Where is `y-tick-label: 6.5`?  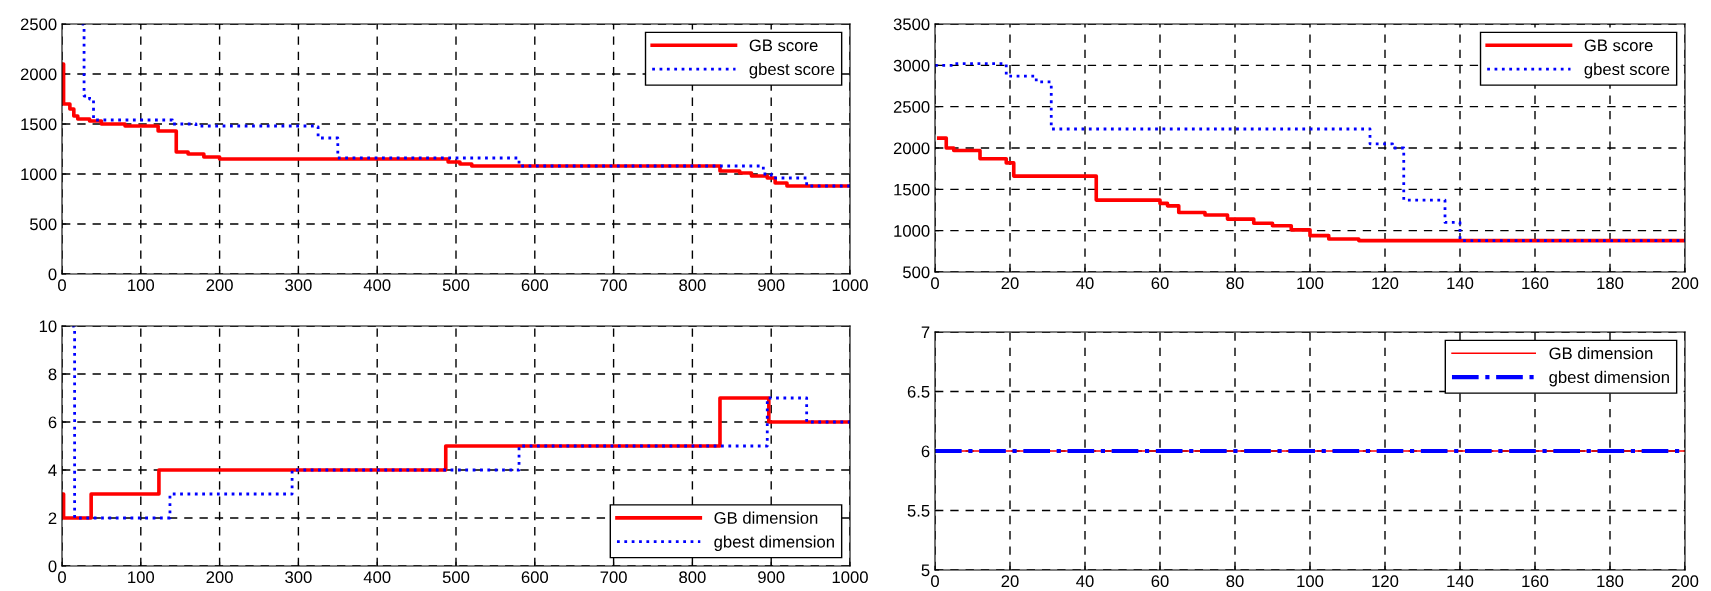 y-tick-label: 6.5 is located at coordinates (918, 391).